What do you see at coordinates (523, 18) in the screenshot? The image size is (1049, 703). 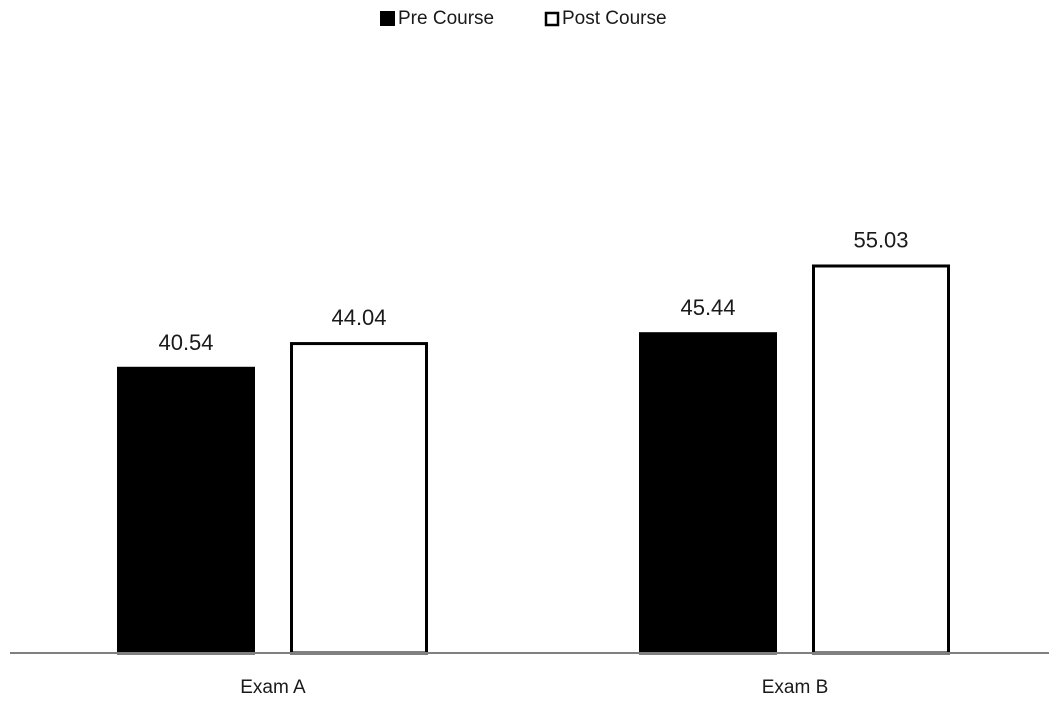 I see `legend: Pre Course Post Course` at bounding box center [523, 18].